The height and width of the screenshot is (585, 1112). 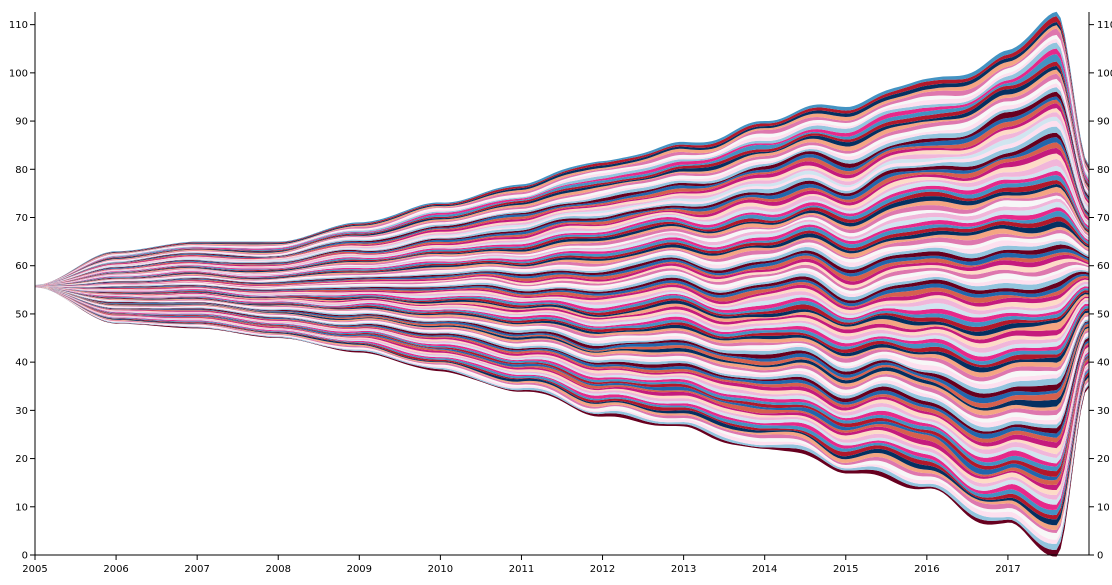 I want to click on x-tick-label-2014: 2014, so click(x=764, y=569).